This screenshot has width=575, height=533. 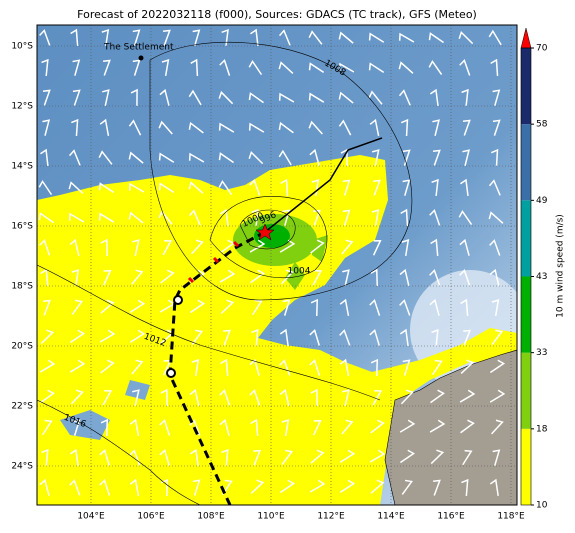 What do you see at coordinates (22, 167) in the screenshot?
I see `lat-label: 14°S` at bounding box center [22, 167].